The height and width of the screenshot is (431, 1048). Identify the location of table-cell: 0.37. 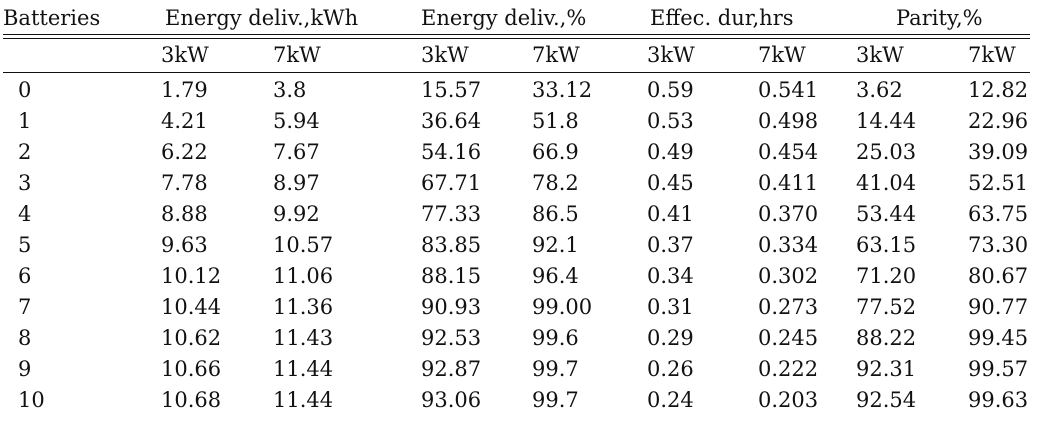
(670, 245).